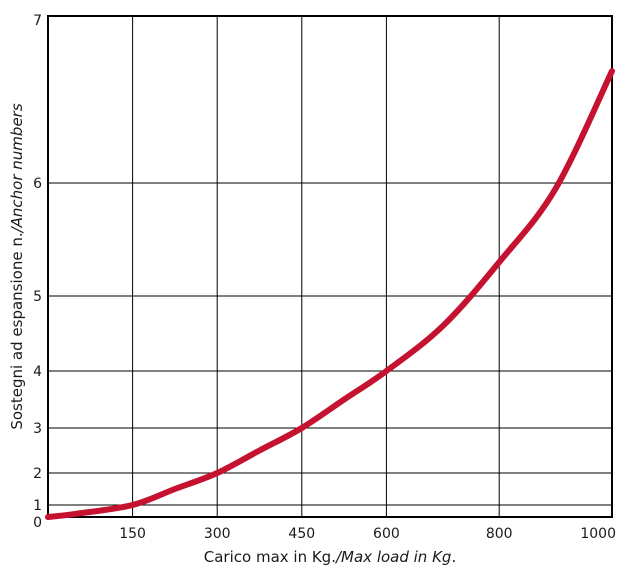  I want to click on y-tick-label: 0, so click(37, 523).